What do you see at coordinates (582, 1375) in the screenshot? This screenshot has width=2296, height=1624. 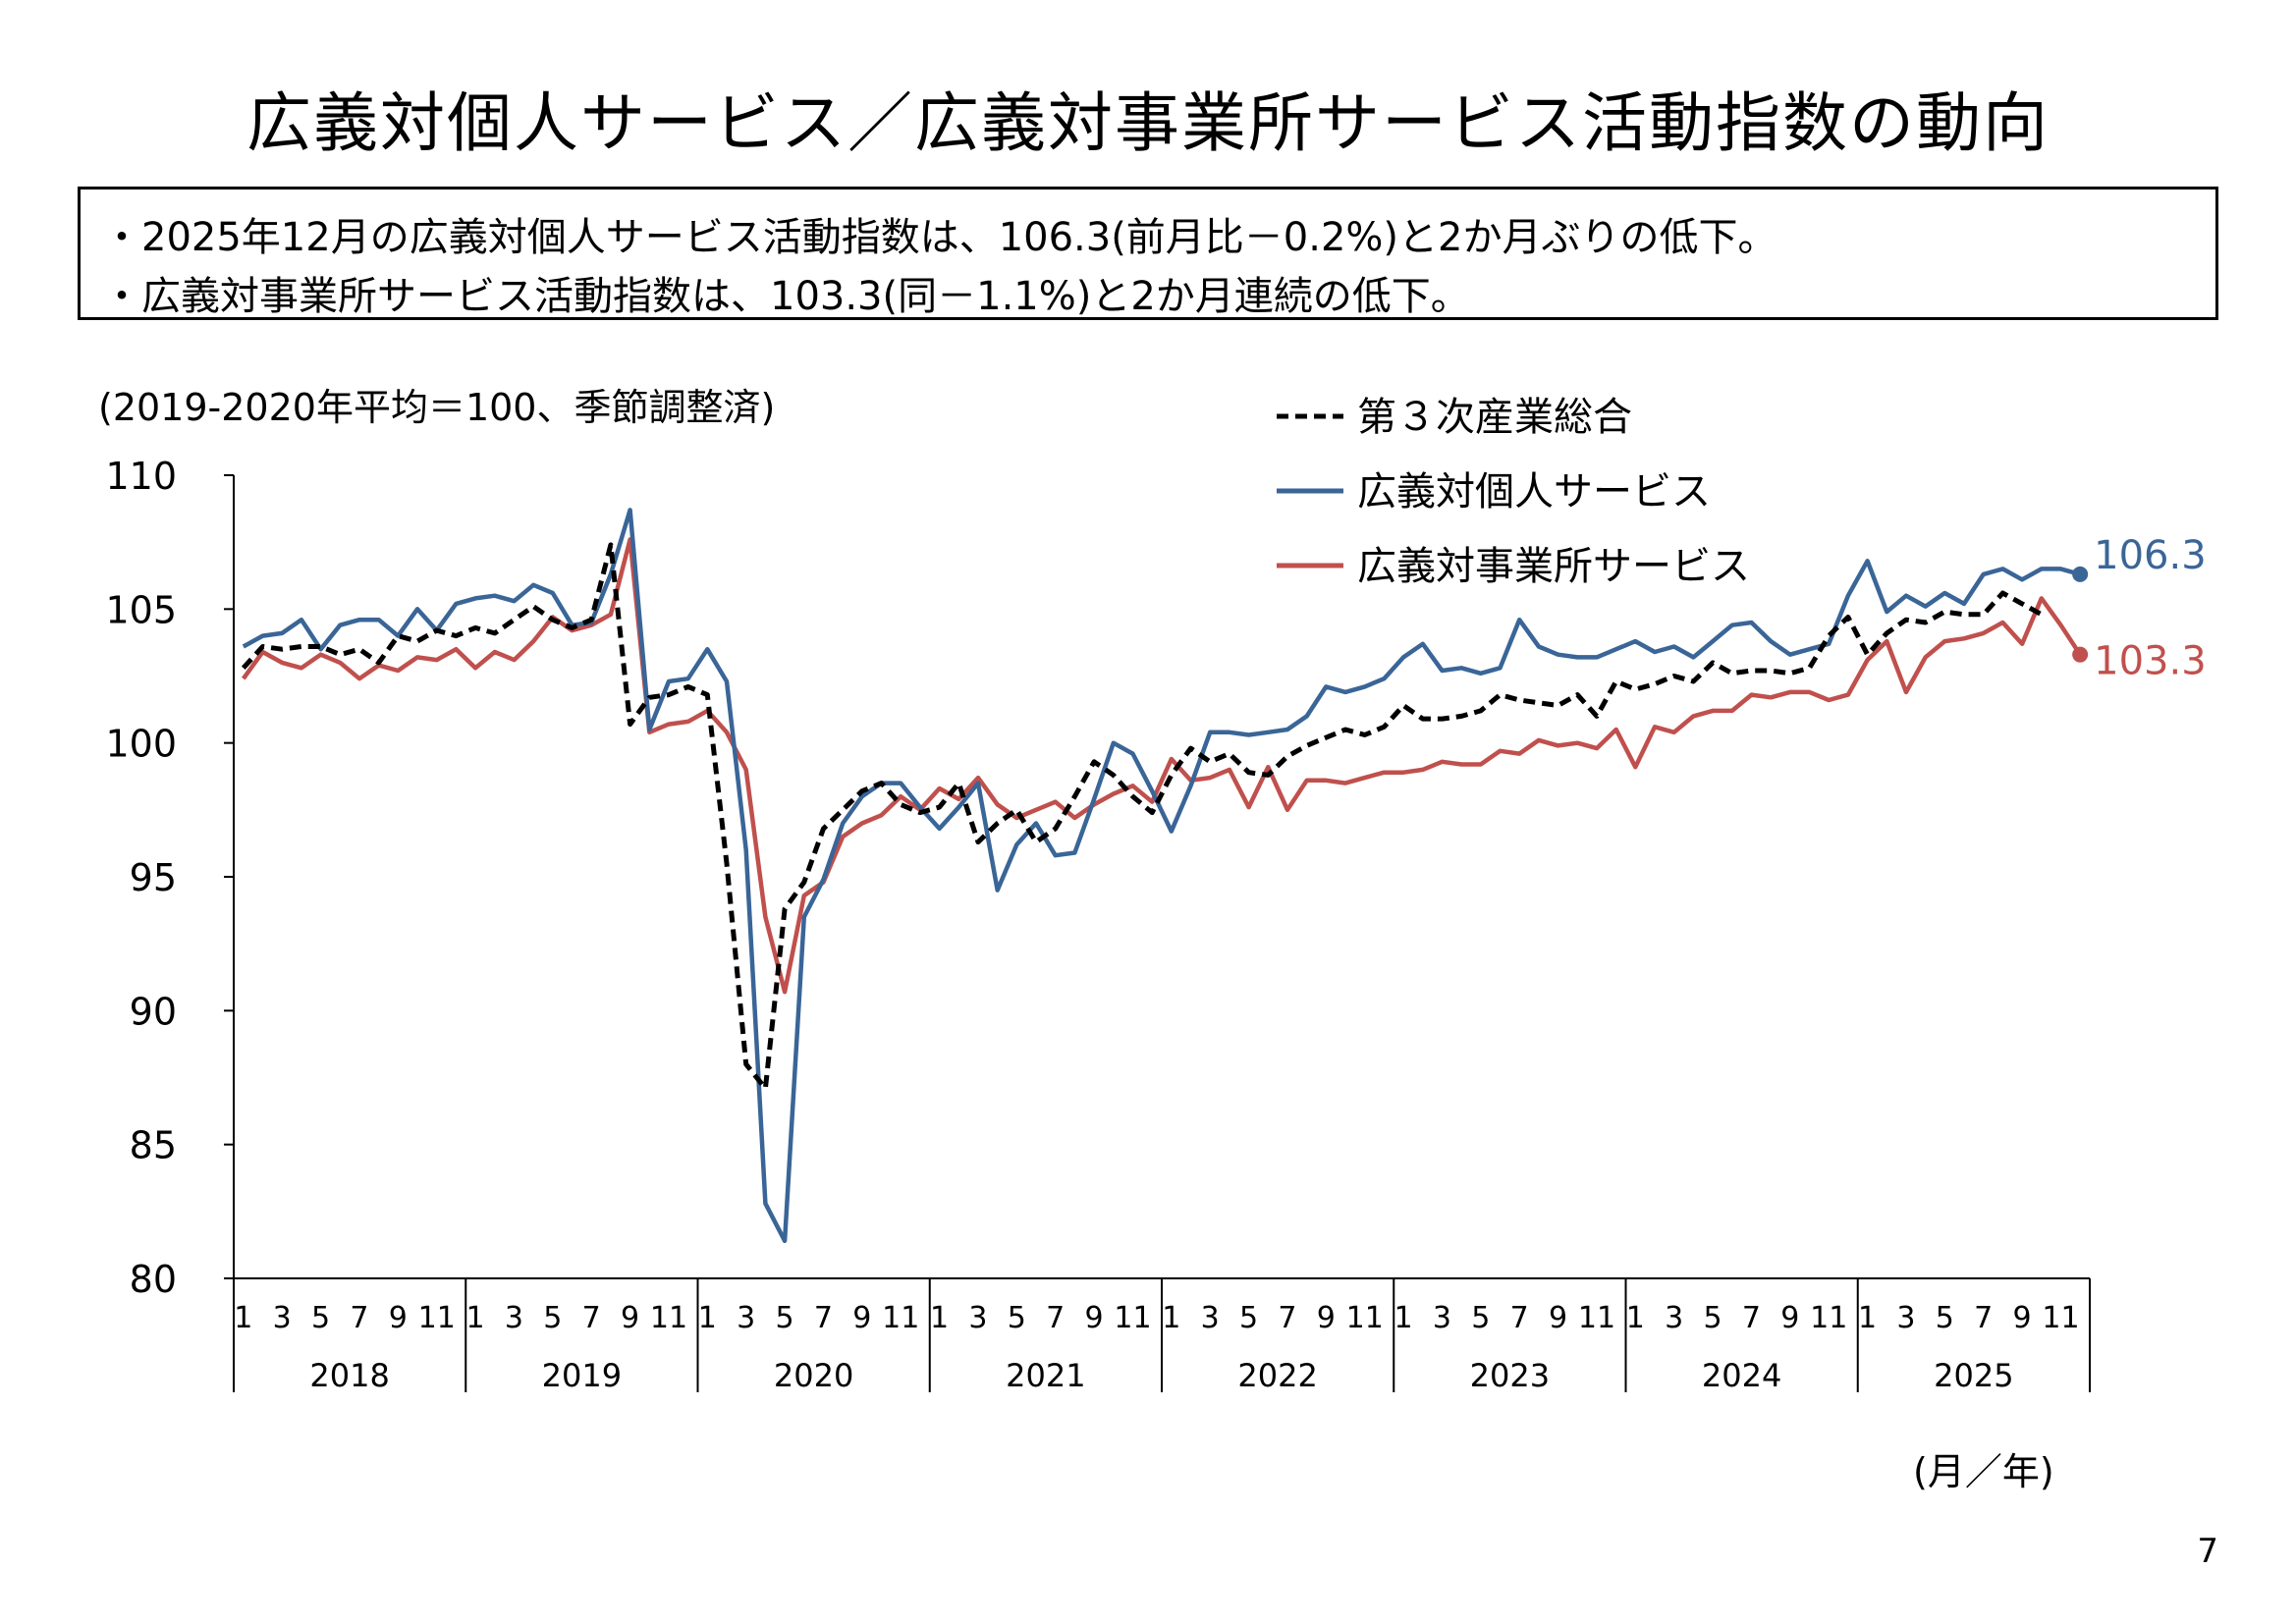 I see `x-year-label: 2019` at bounding box center [582, 1375].